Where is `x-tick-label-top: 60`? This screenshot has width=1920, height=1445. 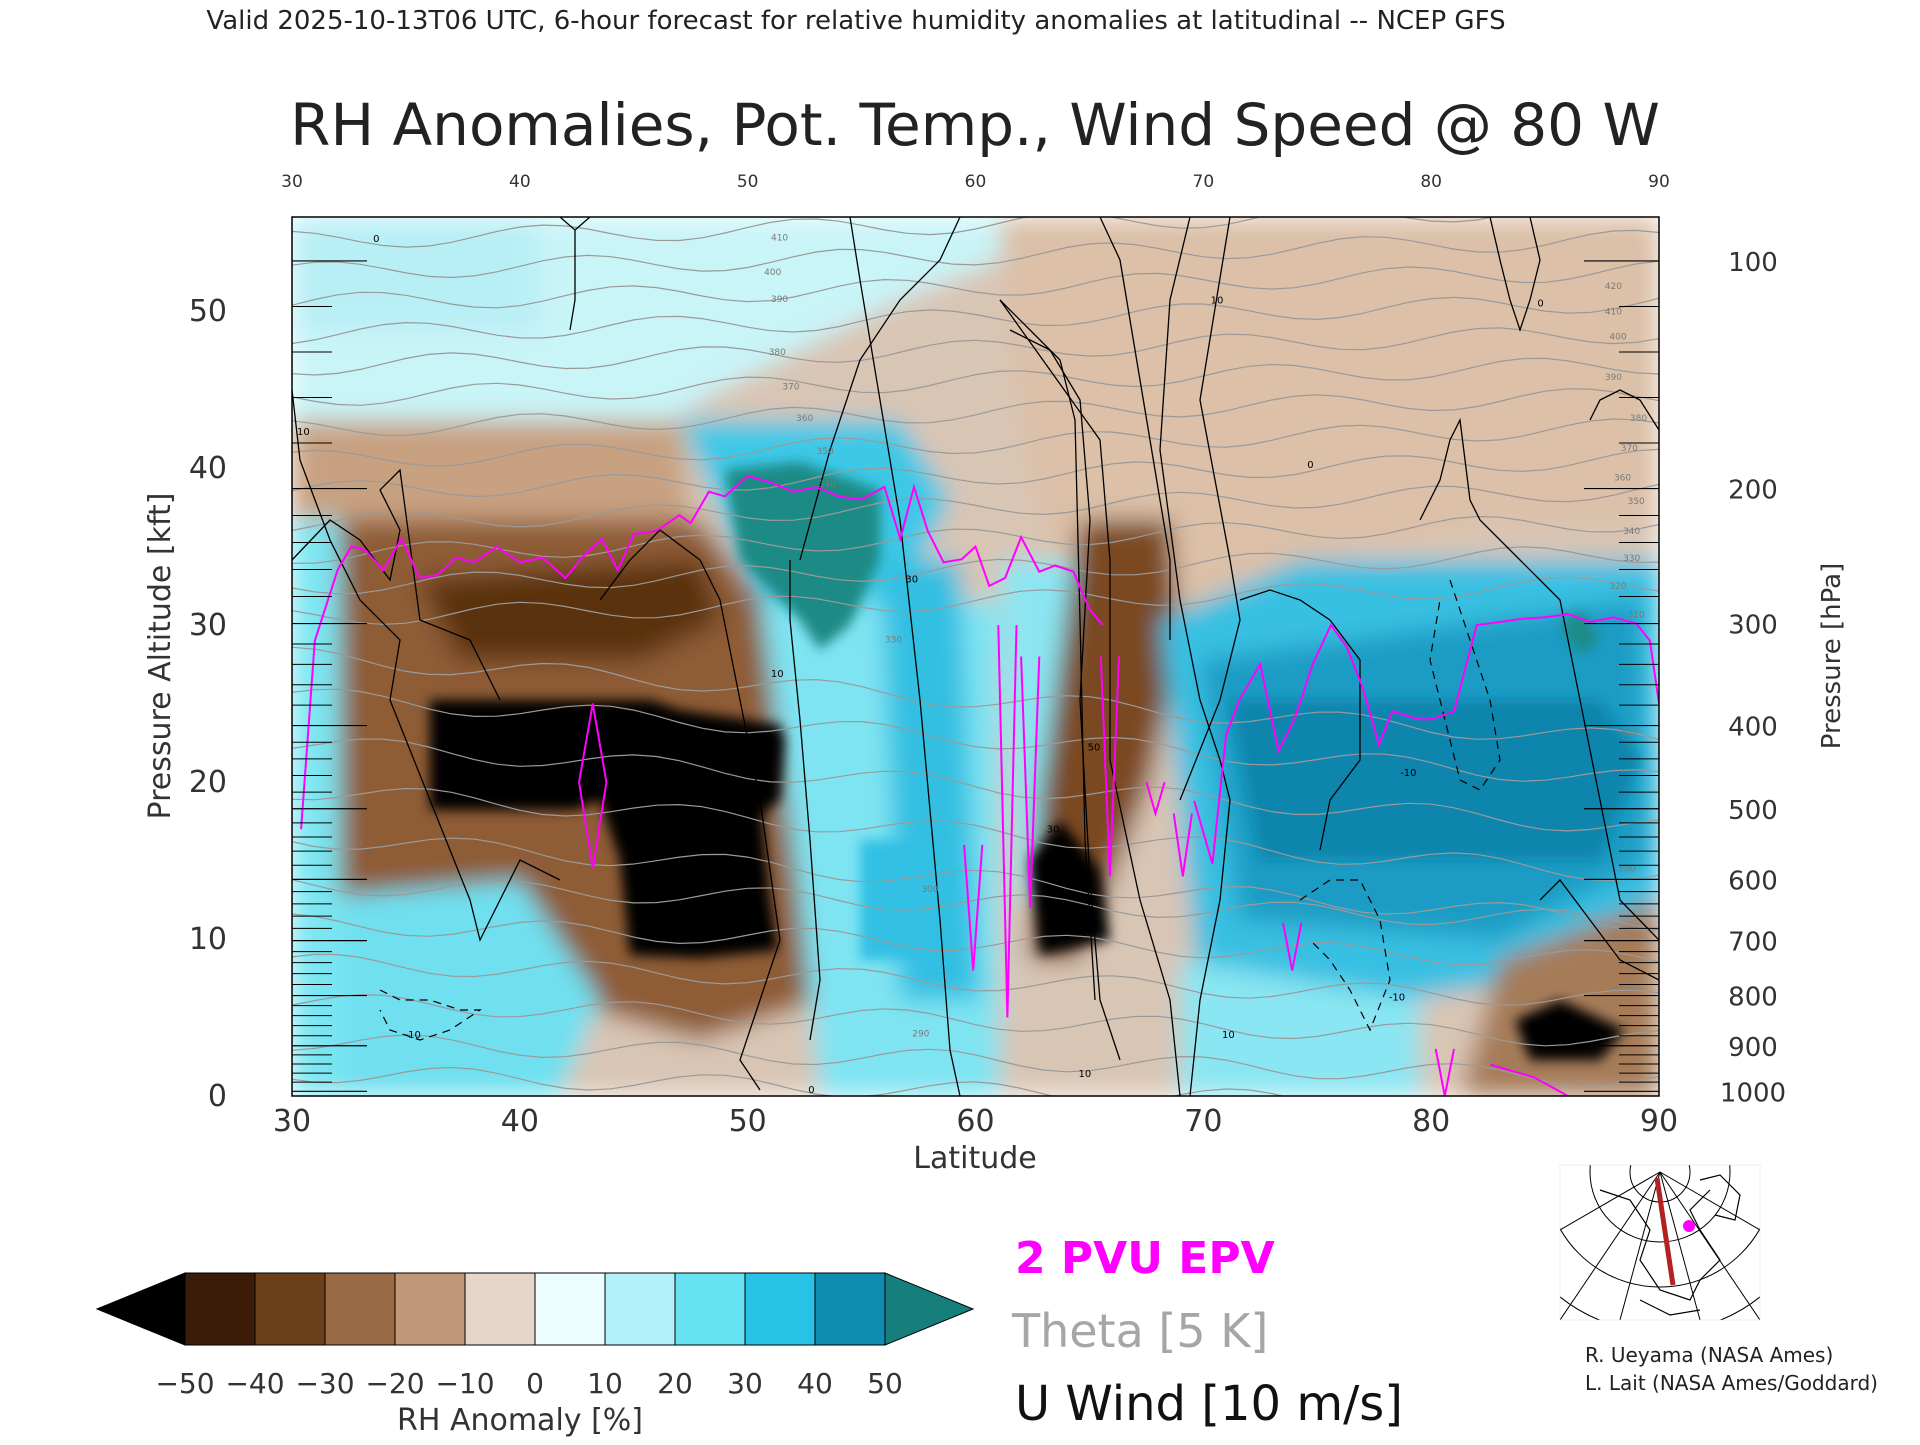
x-tick-label-top: 60 is located at coordinates (976, 182).